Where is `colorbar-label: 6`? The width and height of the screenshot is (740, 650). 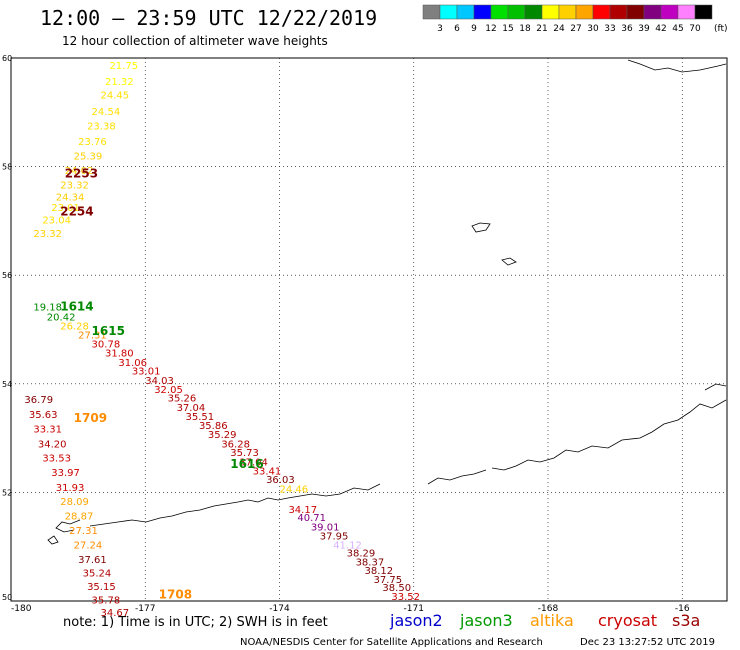 colorbar-label: 6 is located at coordinates (457, 29).